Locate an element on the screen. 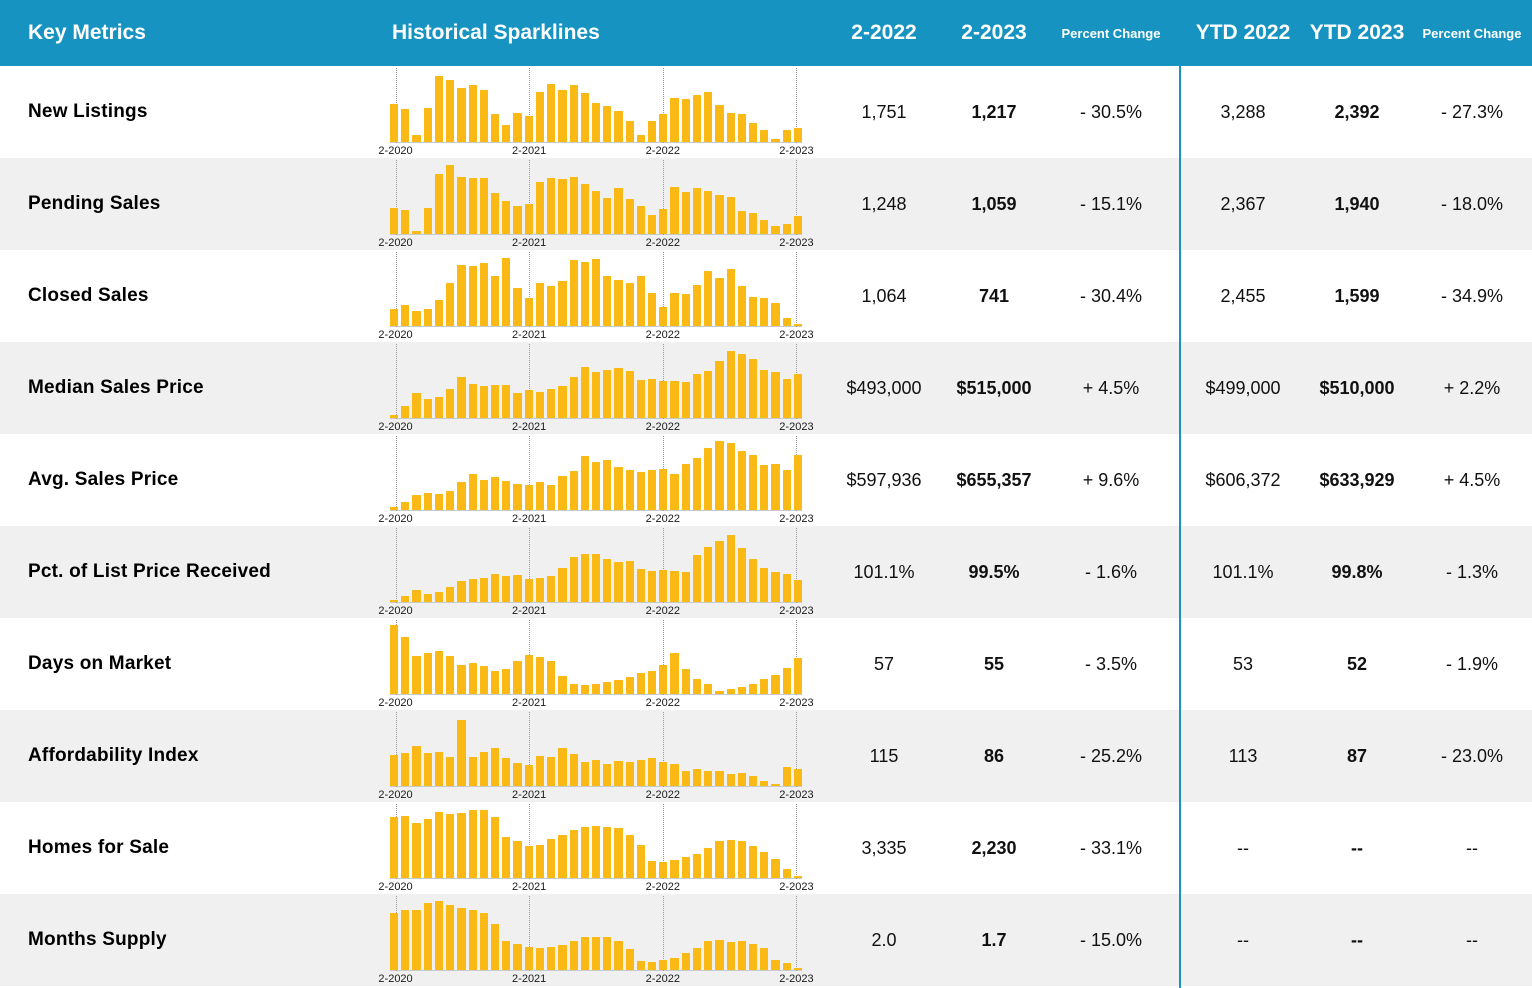 The height and width of the screenshot is (988, 1532). value-ytd-curr: 2,392 is located at coordinates (1357, 111).